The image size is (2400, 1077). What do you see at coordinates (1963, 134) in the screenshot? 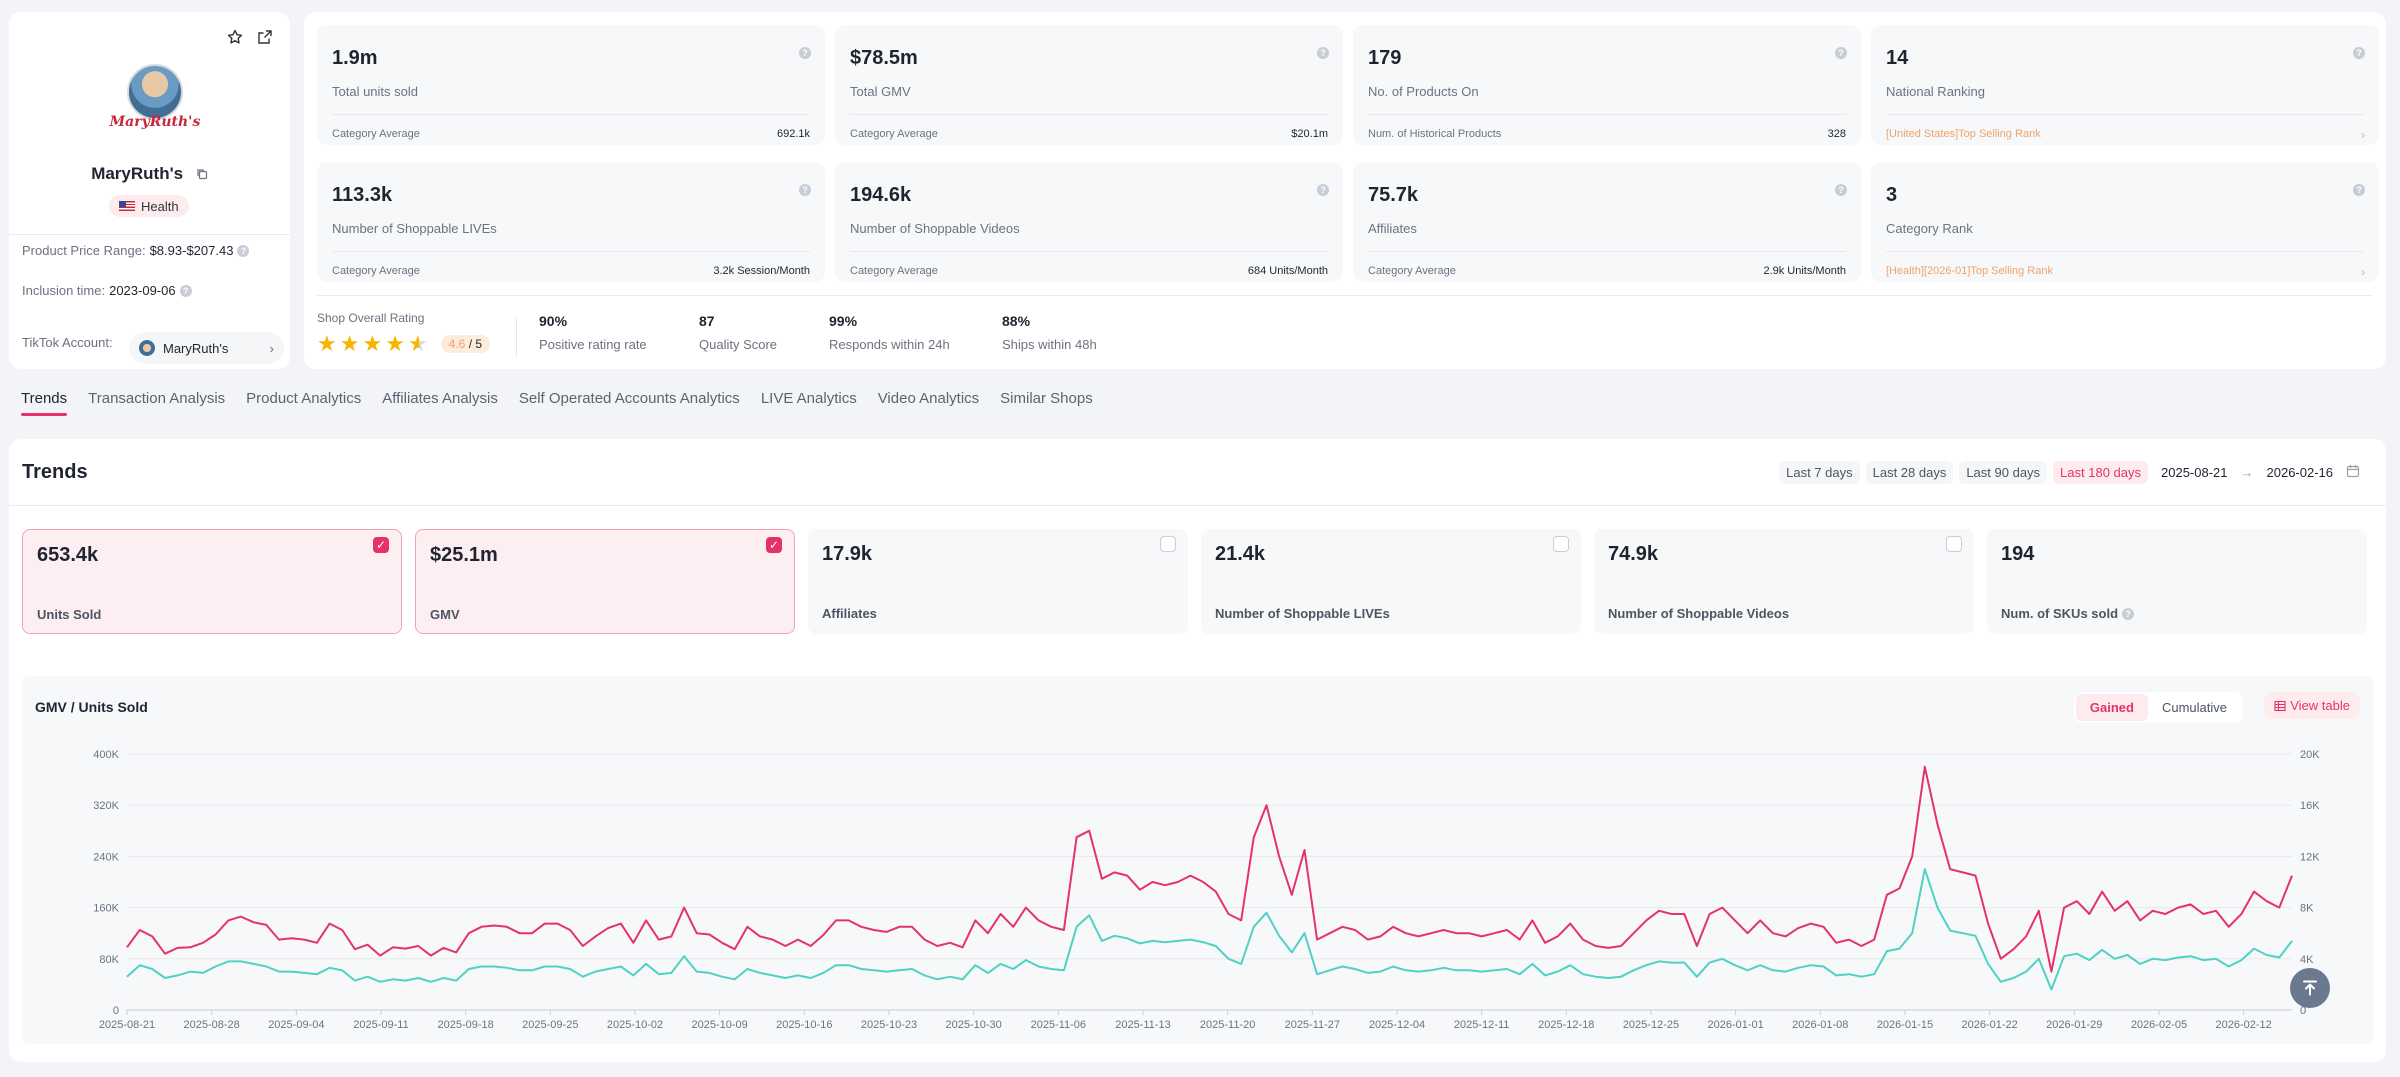
I see `rank-link: [United States]Top Selling Rank` at bounding box center [1963, 134].